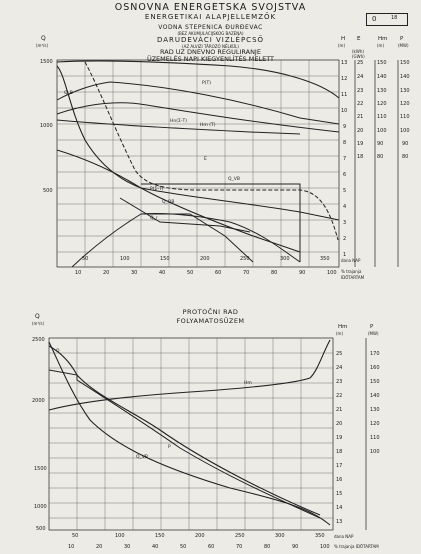 This screenshot has width=421, height=554. What do you see at coordinates (343, 327) in the screenshot?
I see `bottom-H-label: Hm` at bounding box center [343, 327].